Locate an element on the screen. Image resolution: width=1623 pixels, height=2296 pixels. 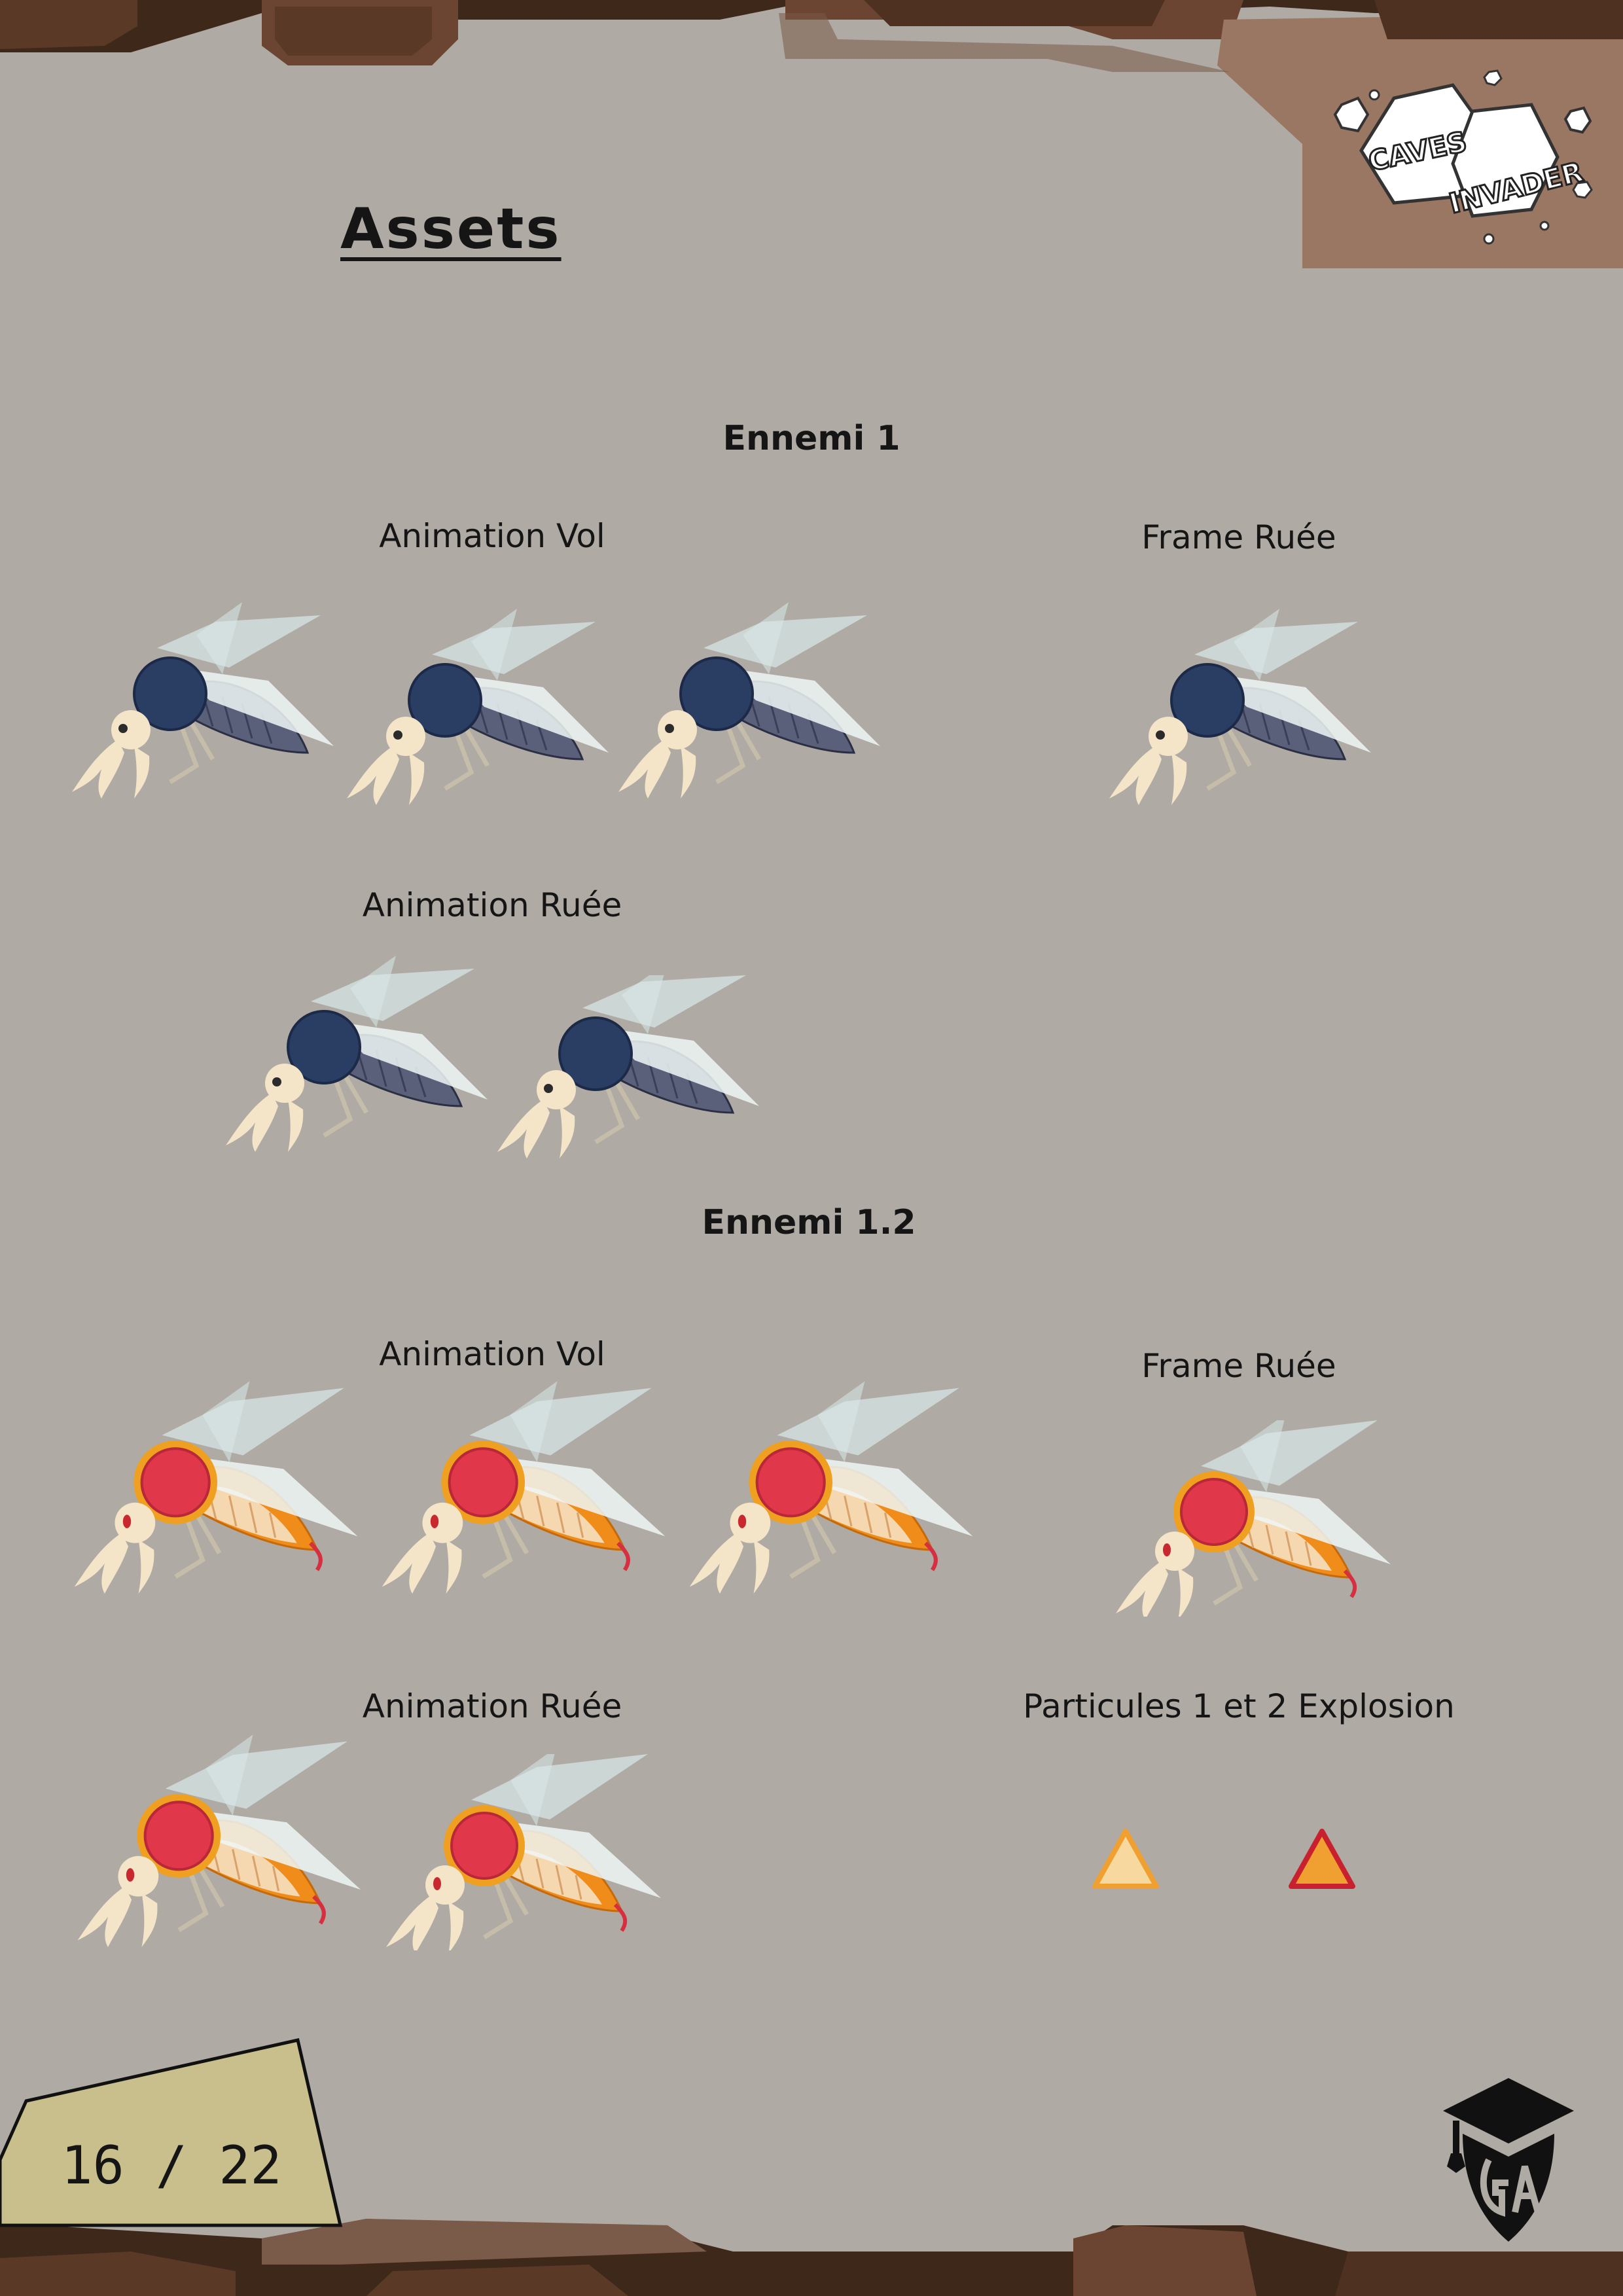
enemy12-rush-frame-label: Frame Ruée is located at coordinates (1238, 1366).